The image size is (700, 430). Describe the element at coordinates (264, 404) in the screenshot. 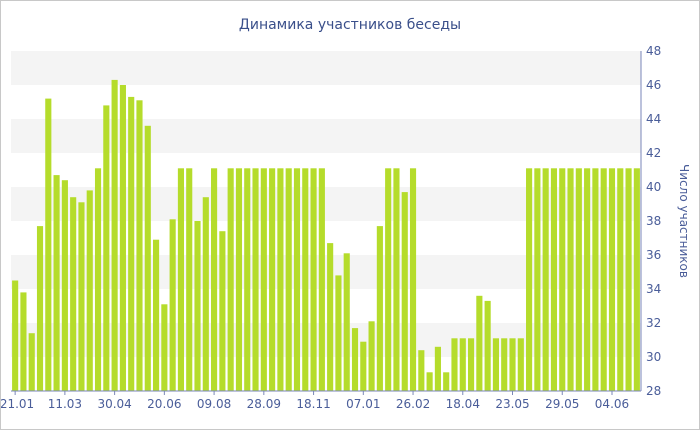

I see `x-tick-label: 28.09` at that location.